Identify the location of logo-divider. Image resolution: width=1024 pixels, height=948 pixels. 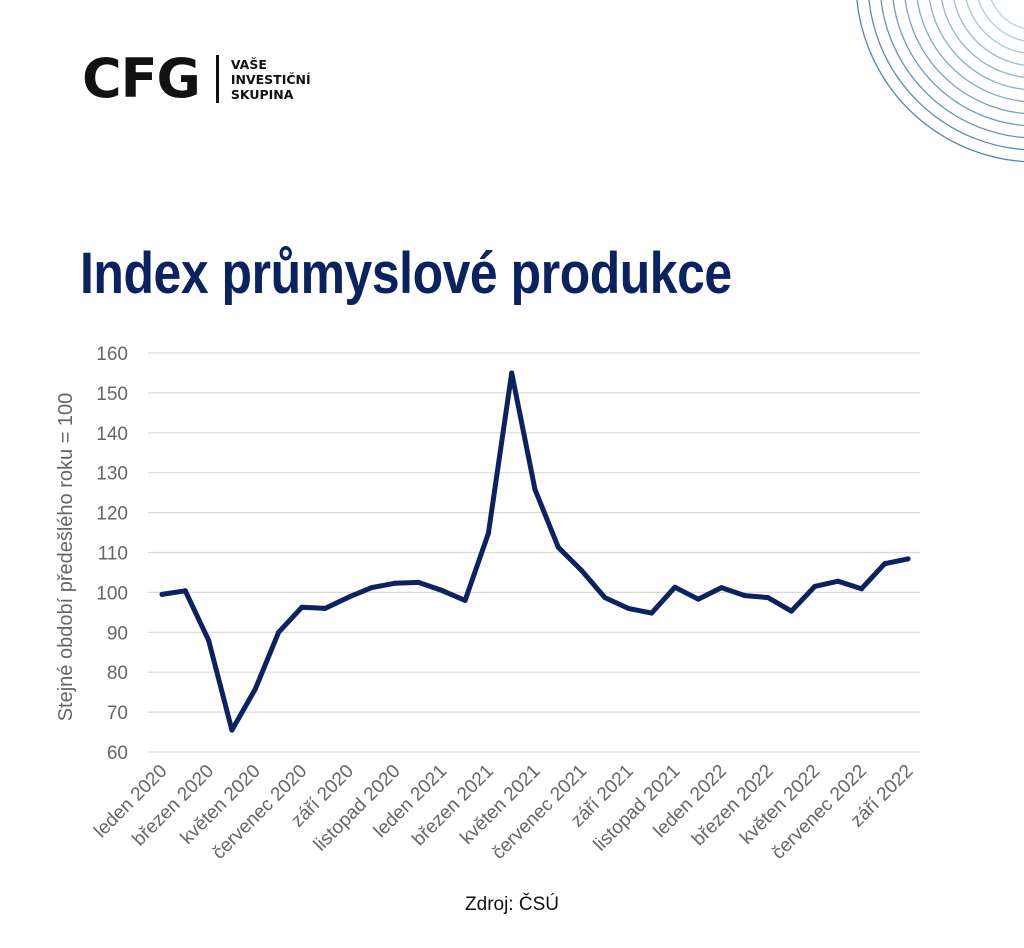
(217, 79).